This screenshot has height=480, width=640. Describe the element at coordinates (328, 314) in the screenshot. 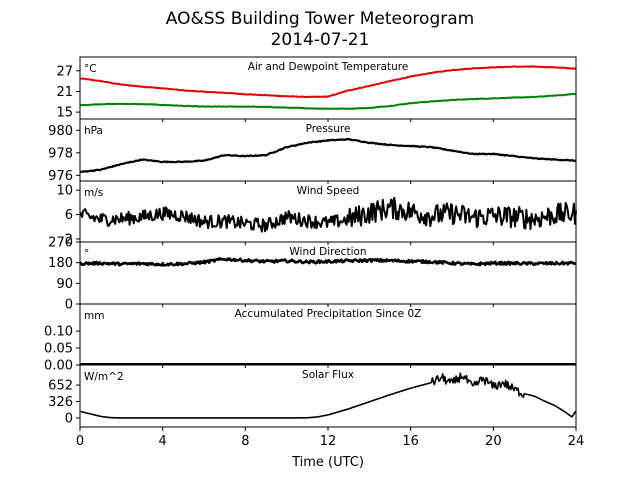

I see `panel-title: Accumulated Precipitation Since 0Z` at that location.